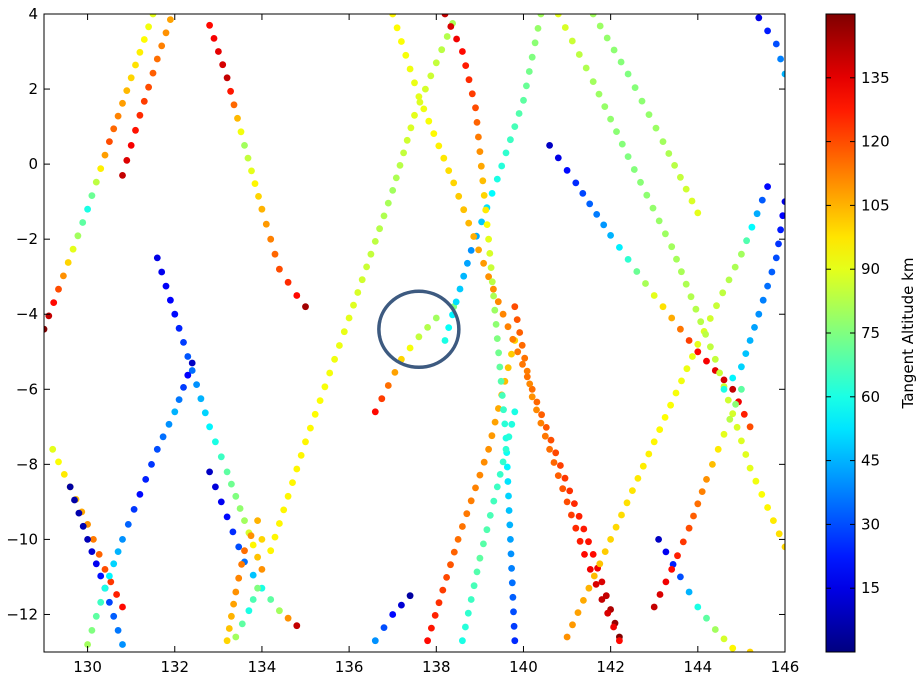 Image resolution: width=920 pixels, height=675 pixels. I want to click on y-tick-label: −12, so click(22, 614).